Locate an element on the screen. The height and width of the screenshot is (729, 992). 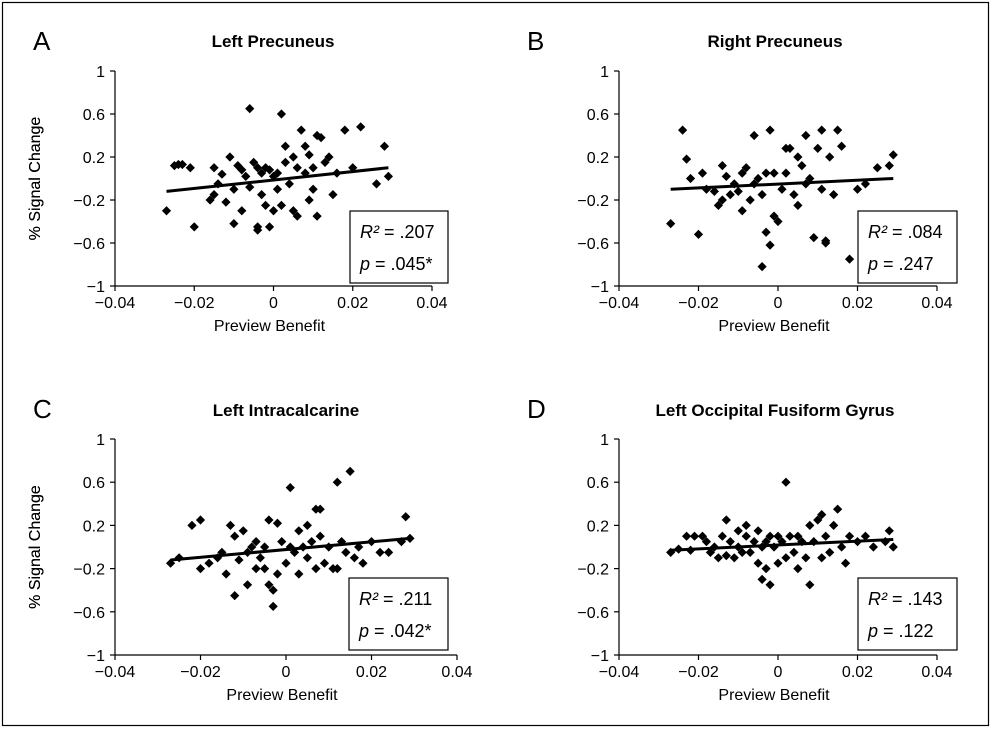
p-value-value: = .045* is located at coordinates (404, 264).